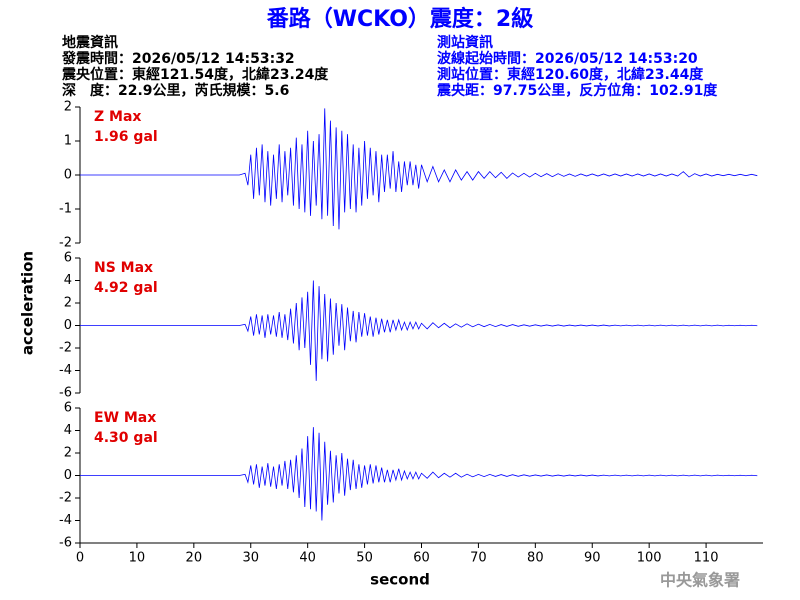 The width and height of the screenshot is (800, 600). What do you see at coordinates (421, 558) in the screenshot?
I see `x-tick-label: 60` at bounding box center [421, 558].